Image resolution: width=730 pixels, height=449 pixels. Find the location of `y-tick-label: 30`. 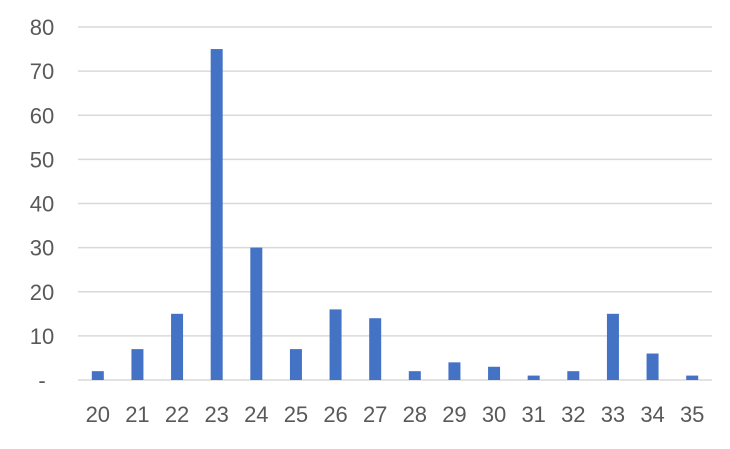

y-tick-label: 30 is located at coordinates (42, 248).